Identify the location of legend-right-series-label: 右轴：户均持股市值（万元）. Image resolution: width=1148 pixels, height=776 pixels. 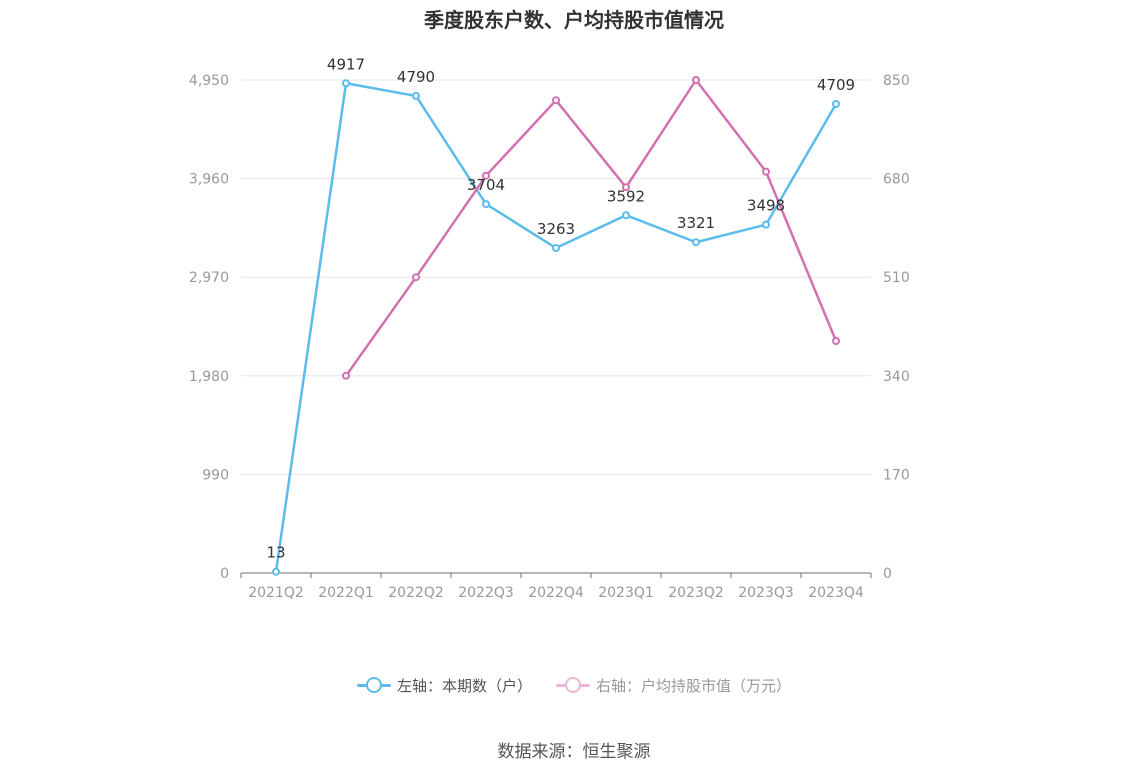
(694, 685).